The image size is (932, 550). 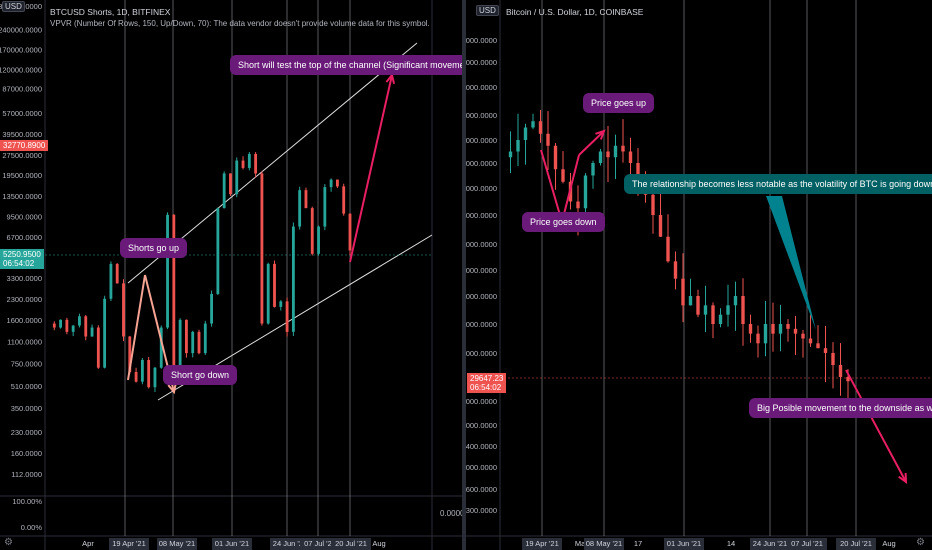 I want to click on annotation-shorts-up: Shorts go up, so click(x=154, y=248).